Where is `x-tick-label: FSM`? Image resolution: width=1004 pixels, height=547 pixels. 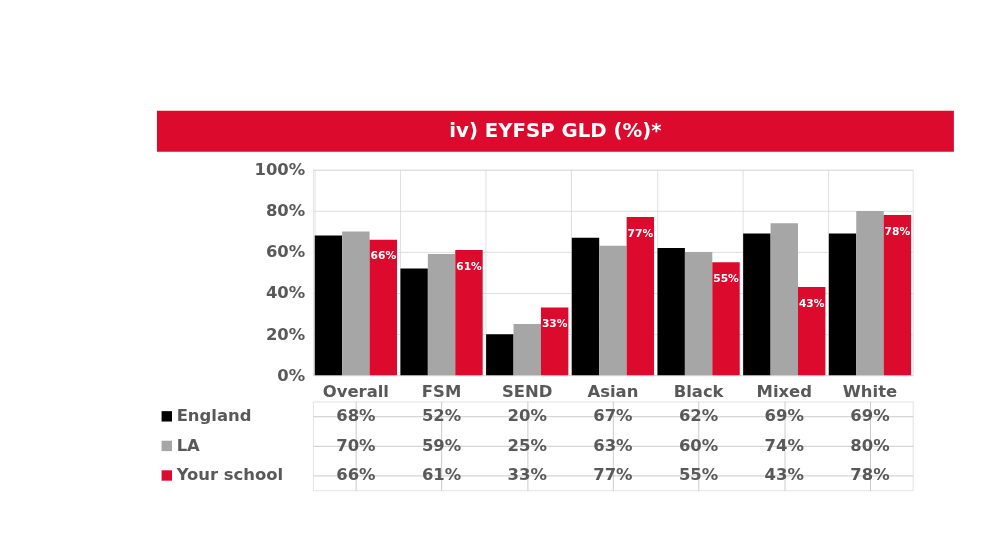
x-tick-label: FSM is located at coordinates (441, 392).